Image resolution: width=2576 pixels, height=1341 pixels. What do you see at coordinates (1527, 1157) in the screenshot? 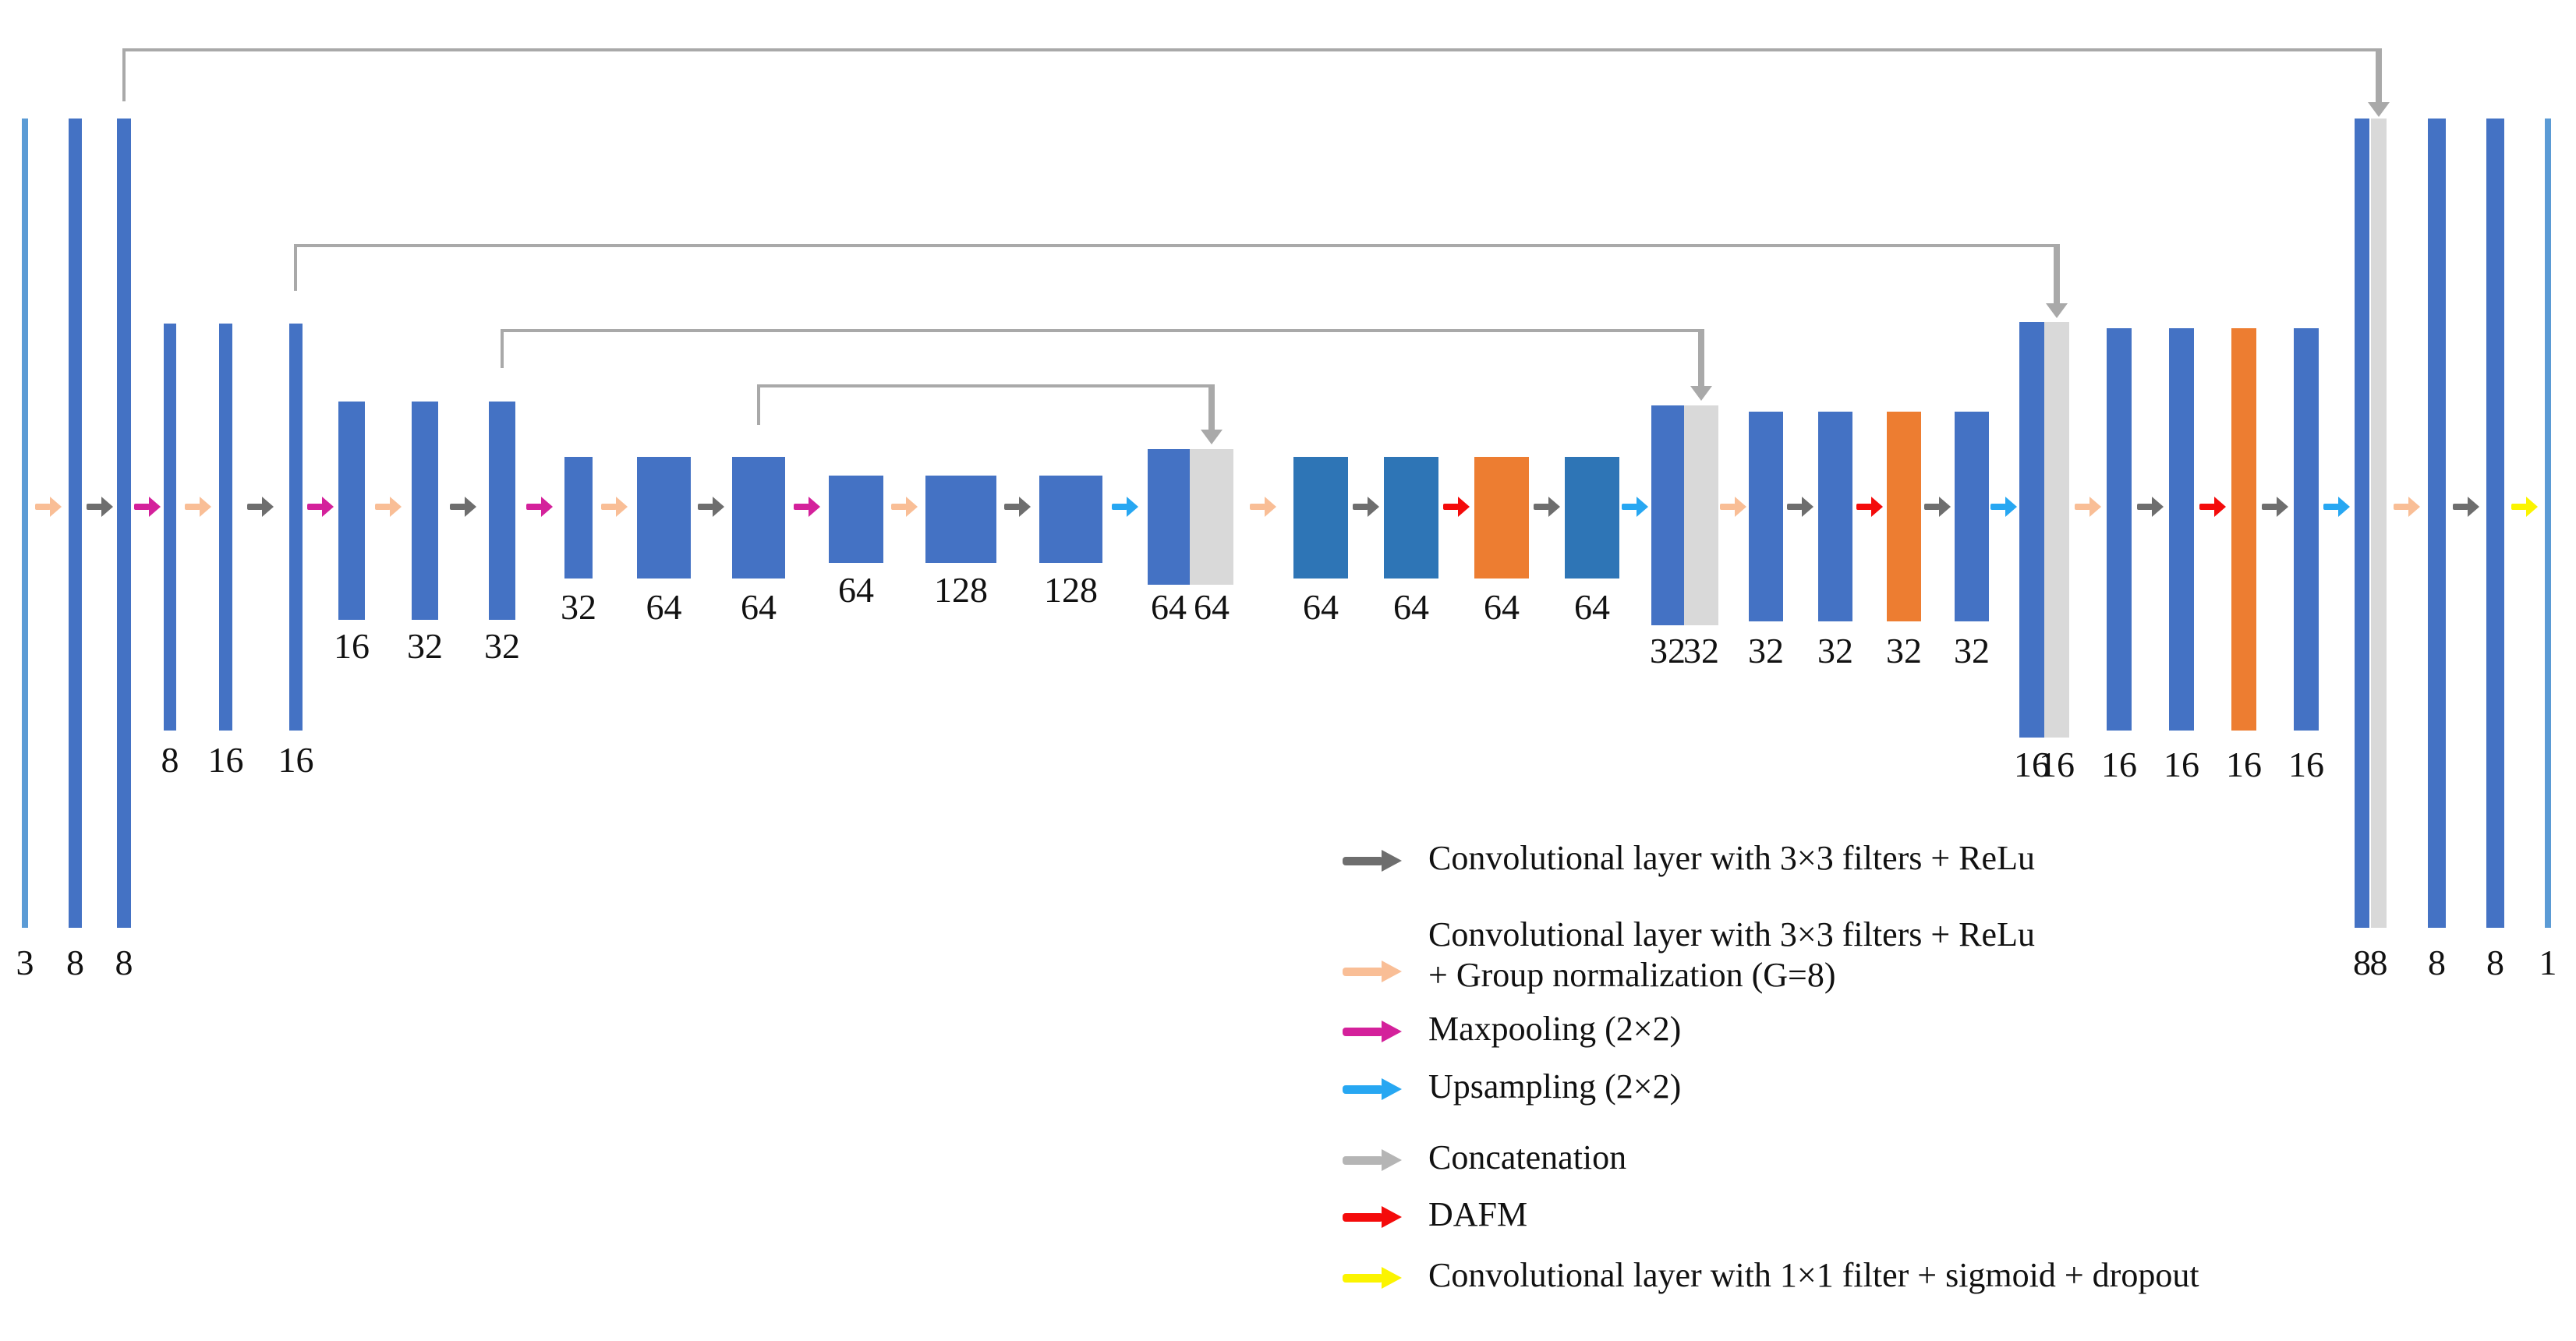
I see `legend-label: Concatenation` at bounding box center [1527, 1157].